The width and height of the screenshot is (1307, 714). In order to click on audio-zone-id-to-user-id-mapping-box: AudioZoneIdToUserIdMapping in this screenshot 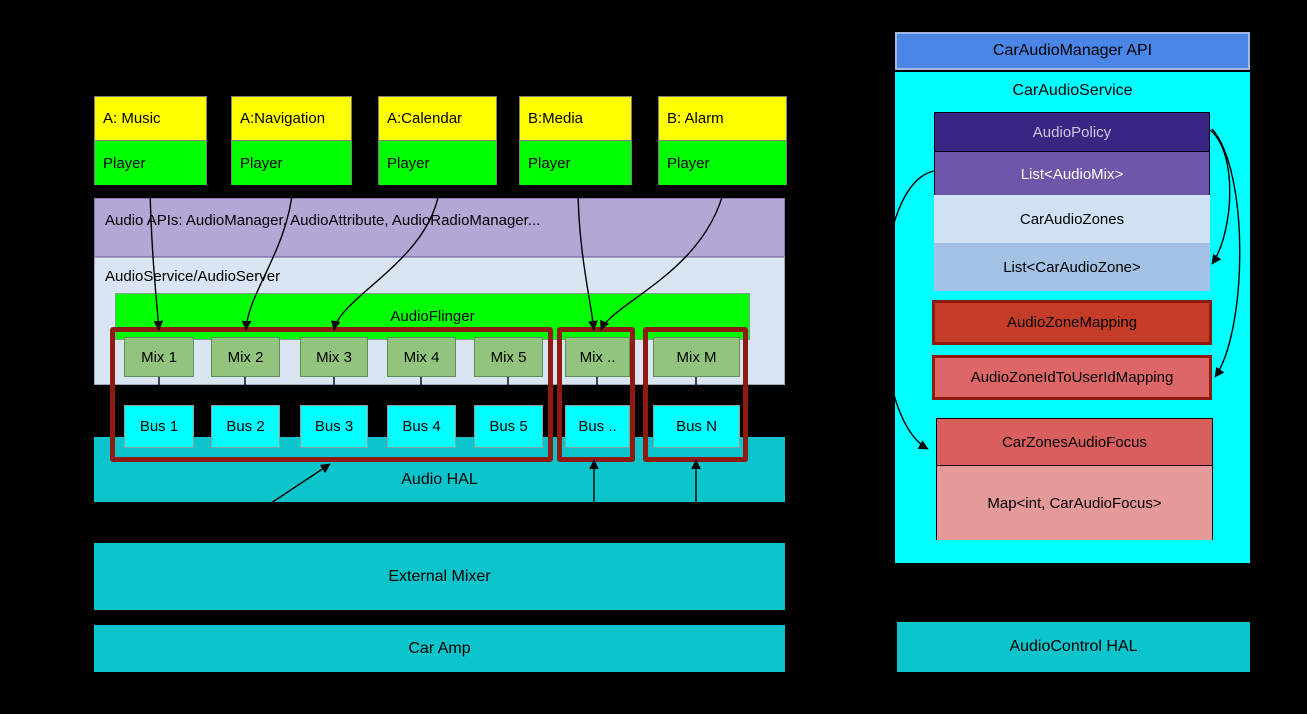, I will do `click(1072, 377)`.